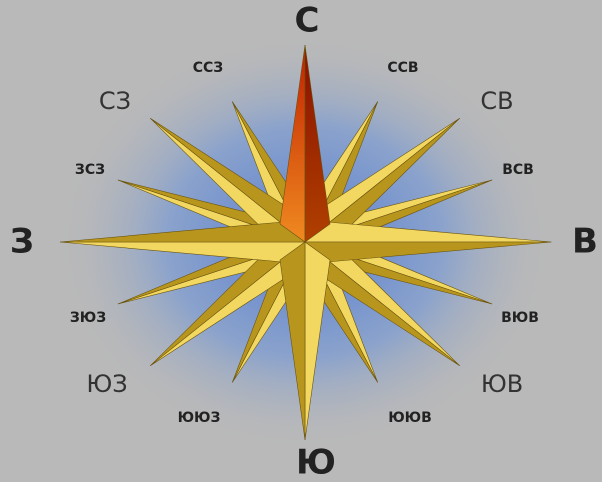 This screenshot has height=482, width=602. I want to click on label: ВСВ, so click(518, 170).